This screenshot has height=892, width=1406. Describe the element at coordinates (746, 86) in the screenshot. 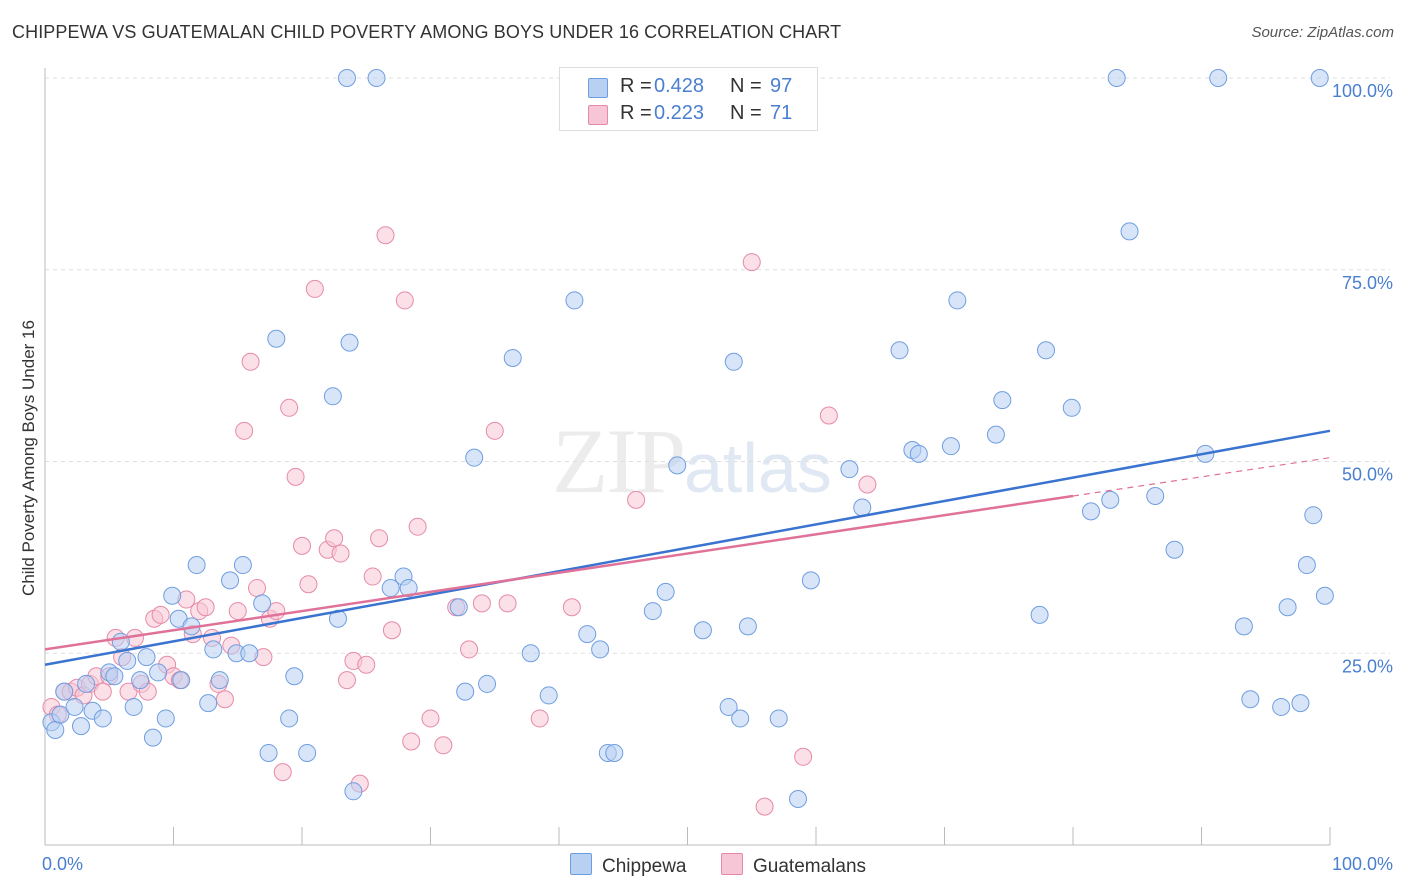

I see `legend-n-label: N =` at that location.